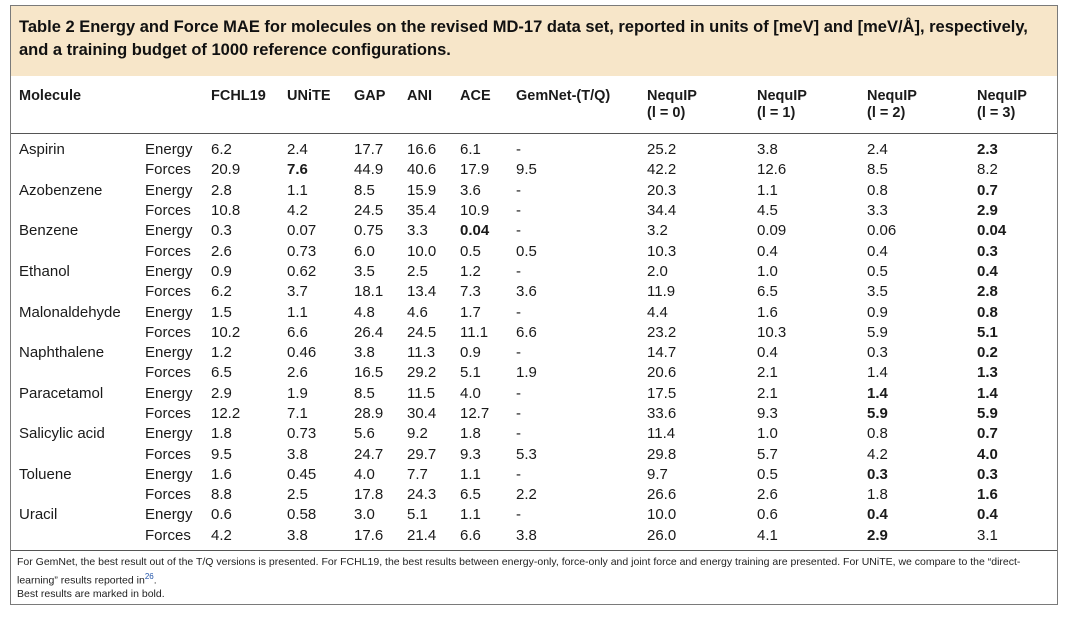 The width and height of the screenshot is (1080, 617). Describe the element at coordinates (470, 454) in the screenshot. I see `value-cell: 9.3` at that location.